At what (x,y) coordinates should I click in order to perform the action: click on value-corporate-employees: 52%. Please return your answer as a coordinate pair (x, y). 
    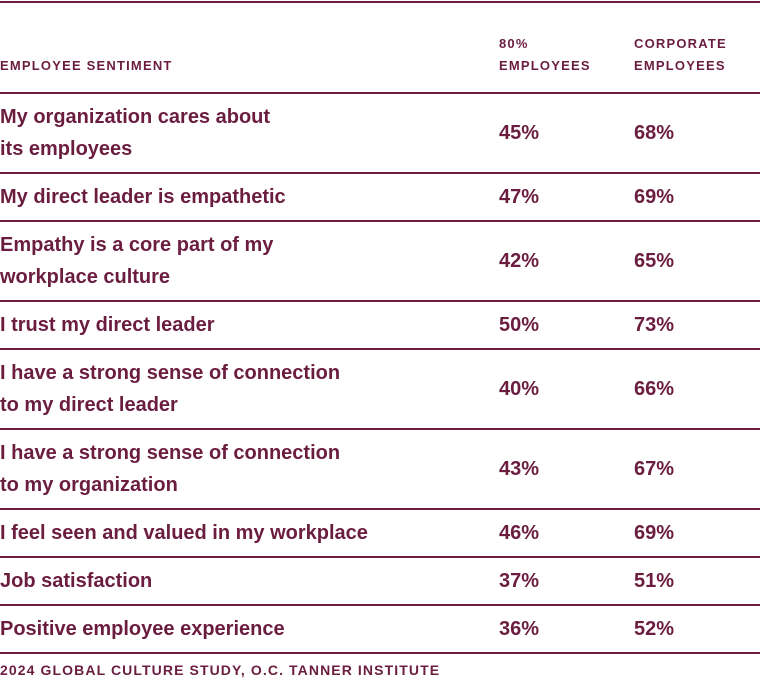
    Looking at the image, I should click on (697, 630).